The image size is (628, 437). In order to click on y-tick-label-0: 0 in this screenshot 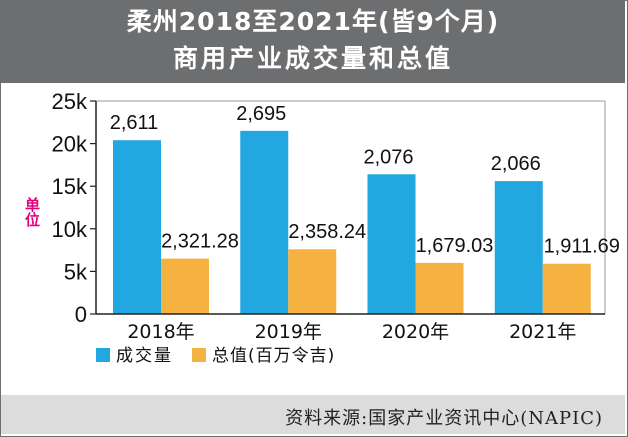, I will do `click(81, 314)`.